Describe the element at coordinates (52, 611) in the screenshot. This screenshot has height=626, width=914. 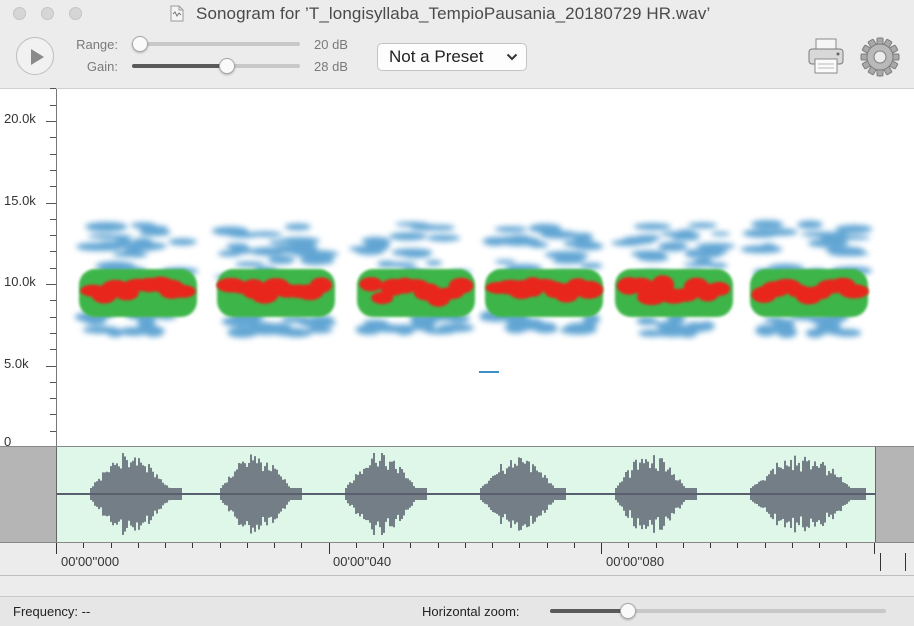
I see `frequency-readout: Frequency: --` at that location.